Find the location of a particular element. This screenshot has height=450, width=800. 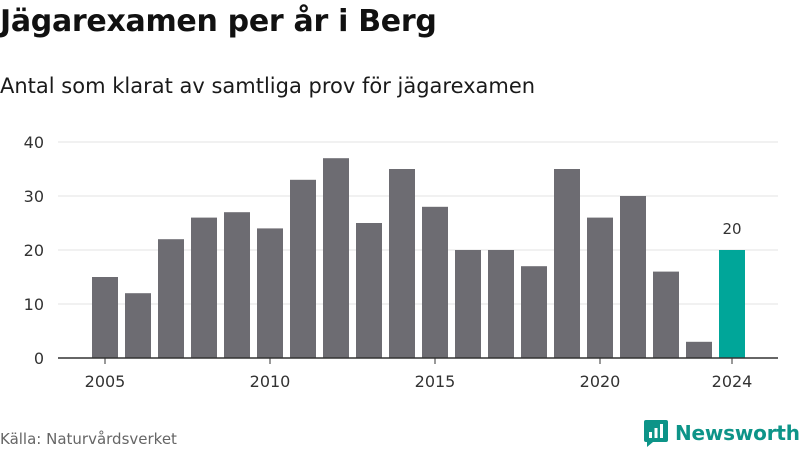

x-tick-label: 2005 is located at coordinates (105, 381).